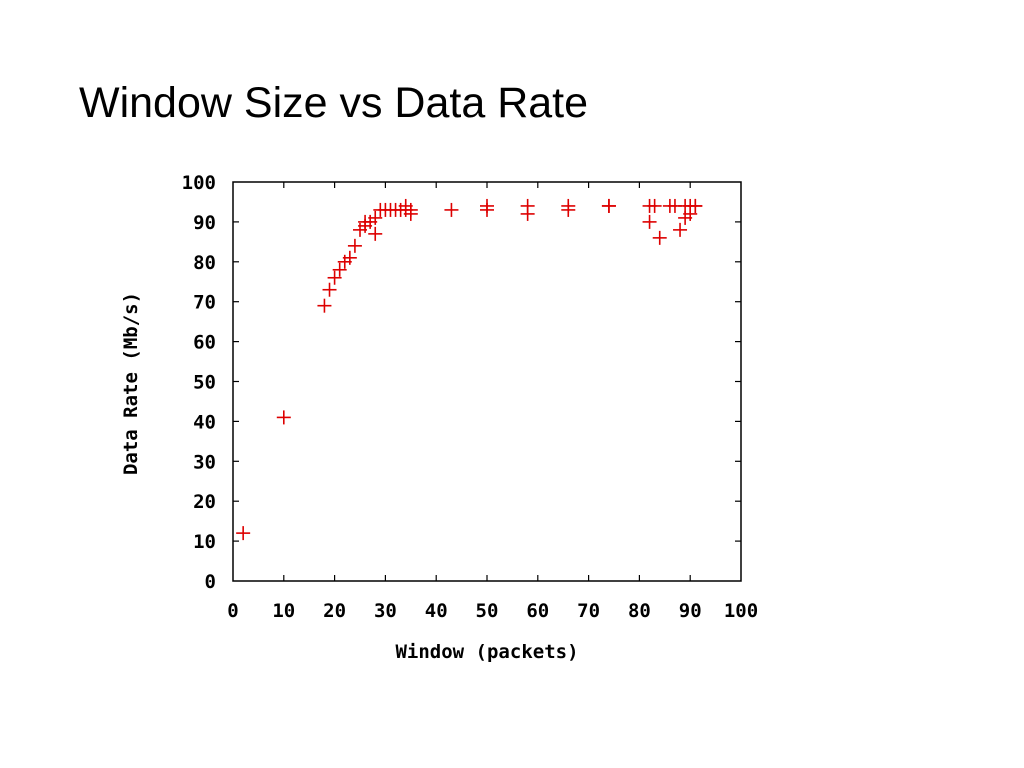 The image size is (1024, 768). Describe the element at coordinates (537, 611) in the screenshot. I see `x-tick-label: 60` at that location.